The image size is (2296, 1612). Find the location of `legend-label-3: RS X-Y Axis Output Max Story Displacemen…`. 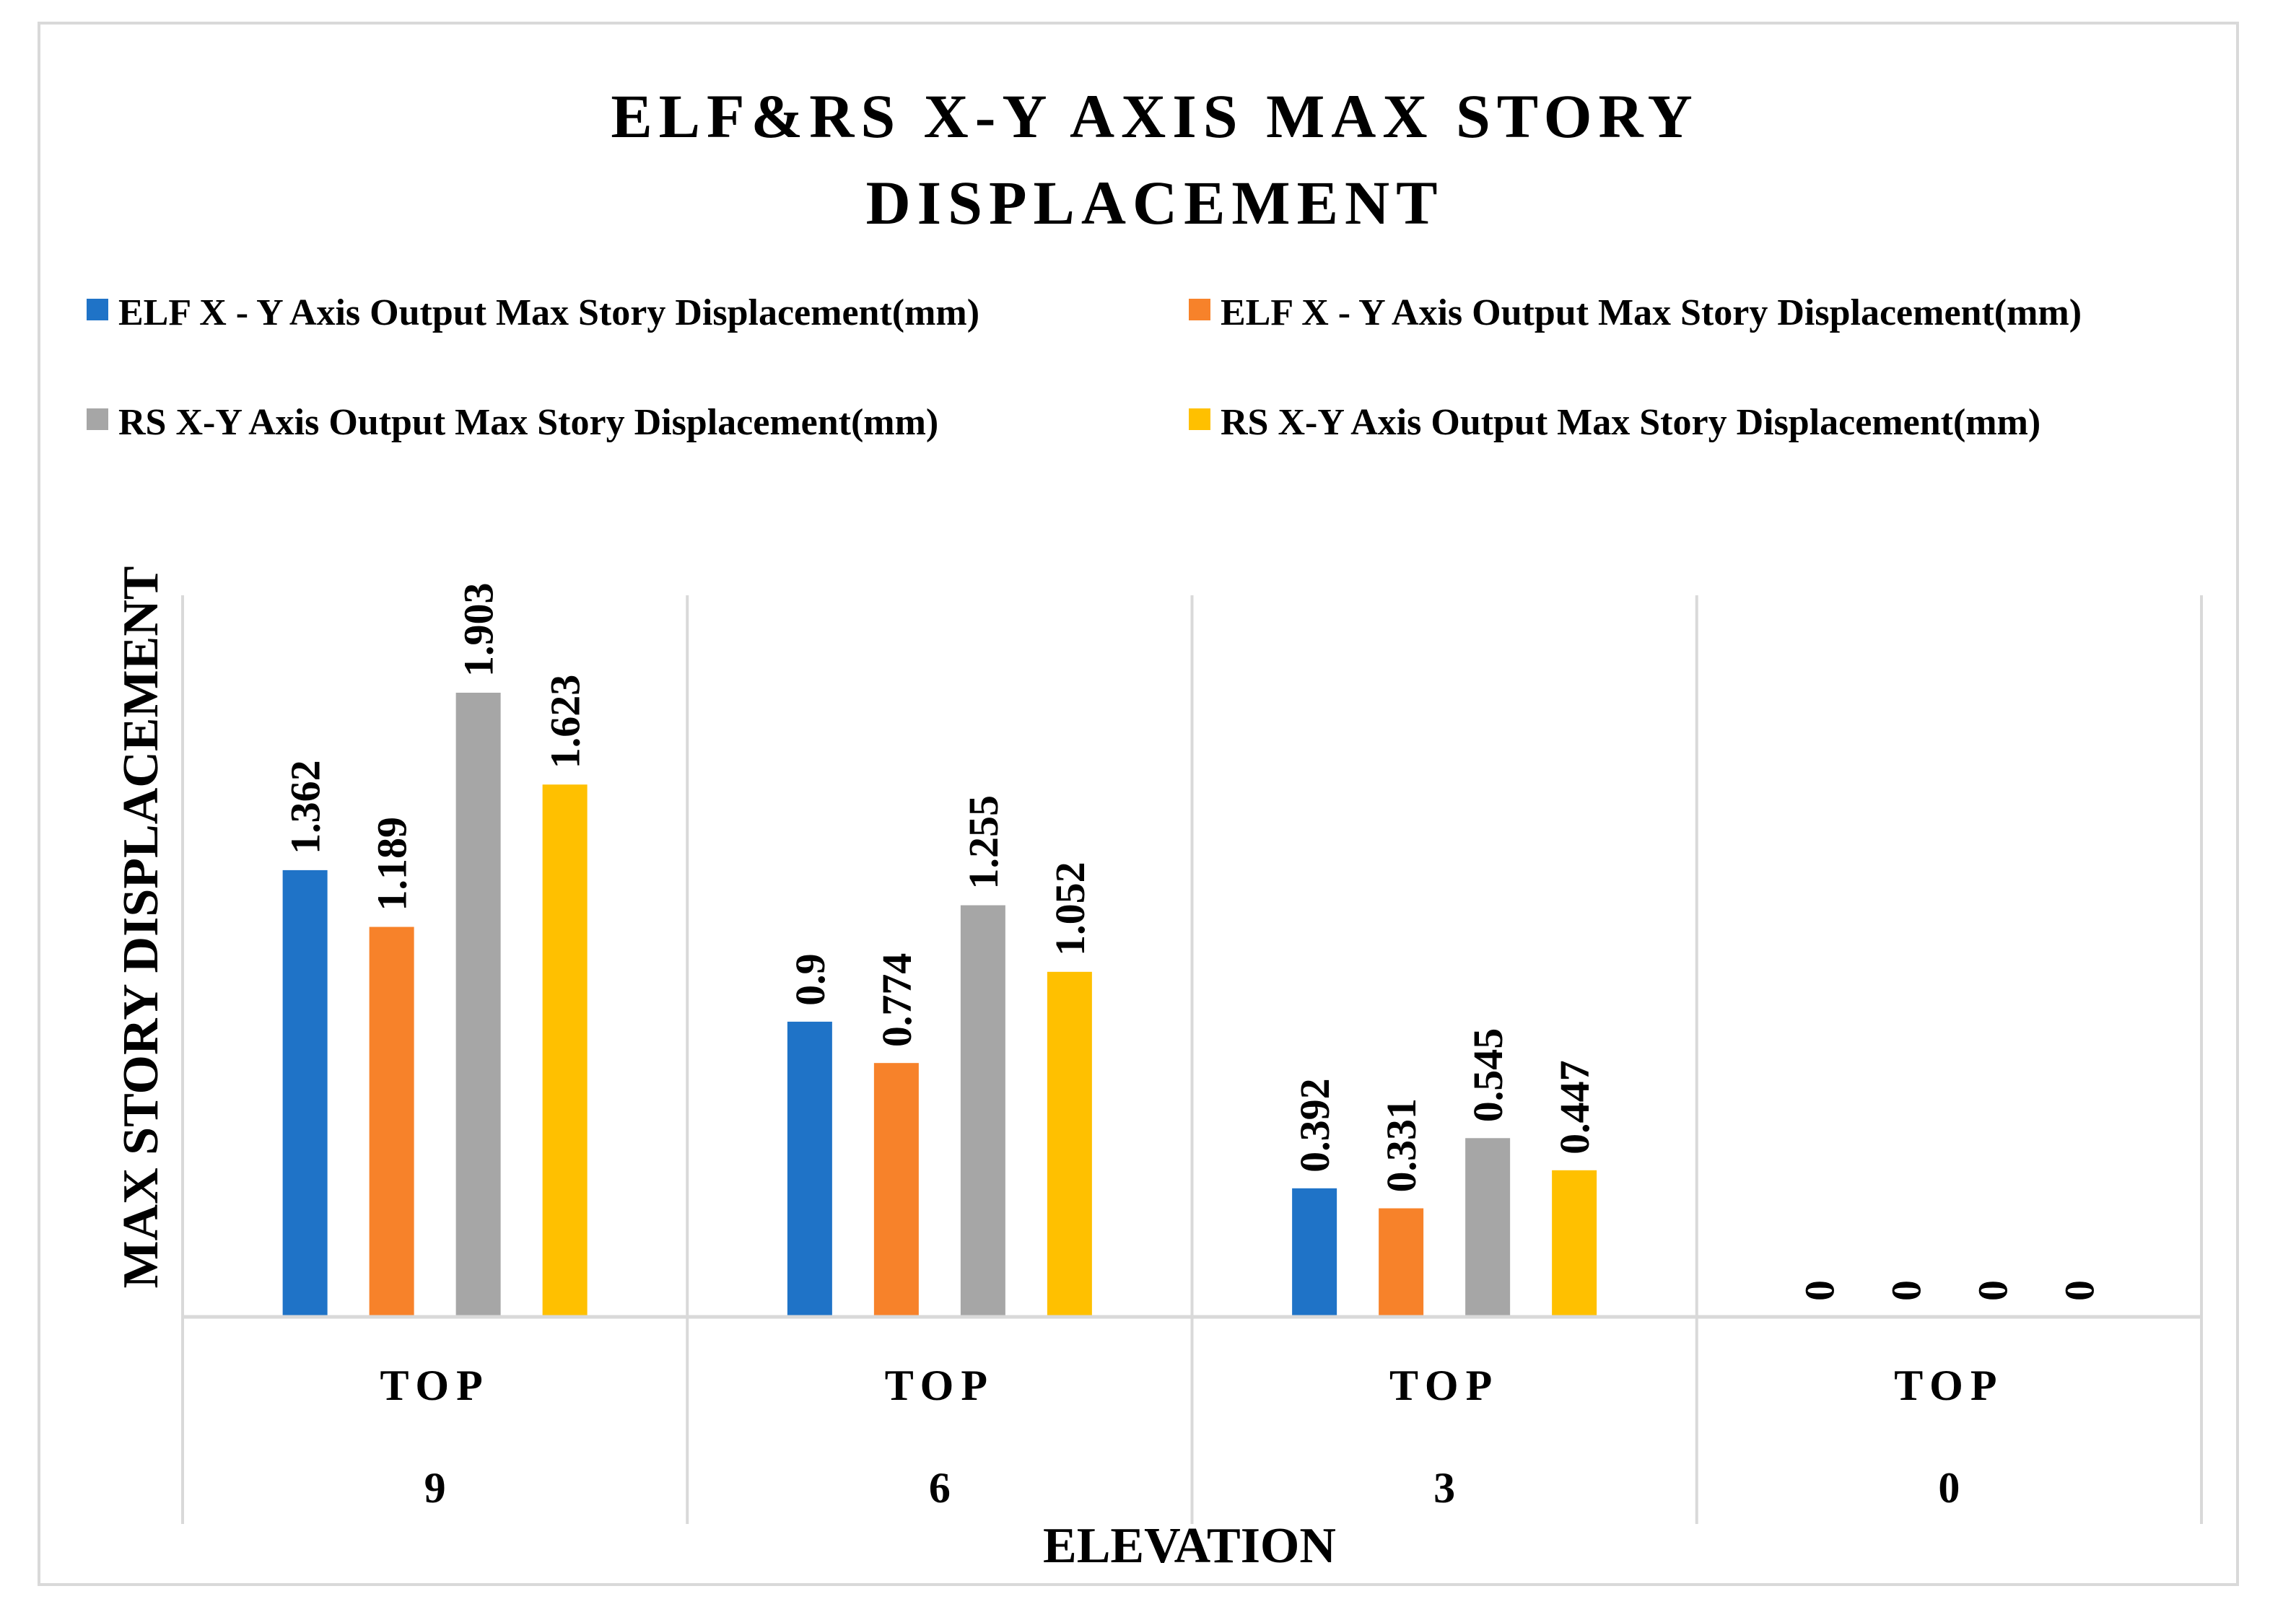

legend-label-3: RS X-Y Axis Output Max Story Displacemen… is located at coordinates (528, 422).